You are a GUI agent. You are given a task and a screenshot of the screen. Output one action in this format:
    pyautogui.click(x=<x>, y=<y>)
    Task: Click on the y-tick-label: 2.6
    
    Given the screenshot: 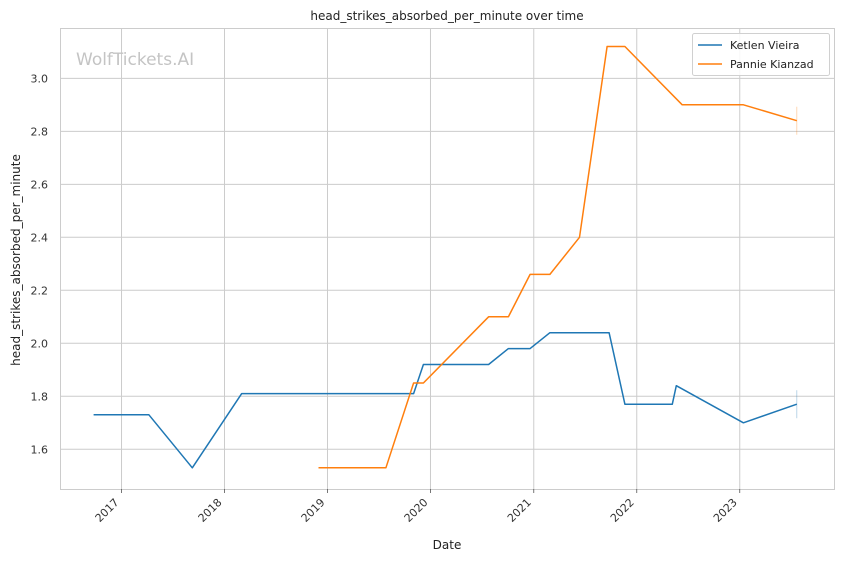 What is the action you would take?
    pyautogui.click(x=40, y=184)
    